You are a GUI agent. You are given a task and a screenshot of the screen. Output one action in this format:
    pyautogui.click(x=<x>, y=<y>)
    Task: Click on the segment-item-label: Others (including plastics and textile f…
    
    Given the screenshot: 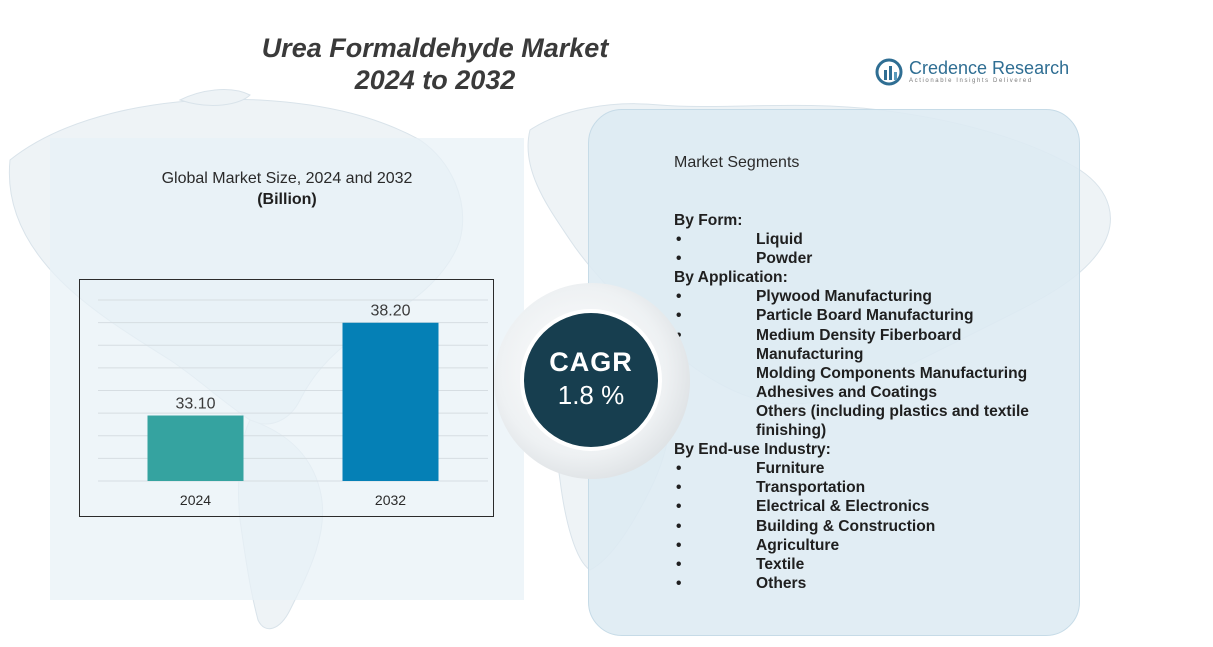 What is the action you would take?
    pyautogui.click(x=892, y=421)
    